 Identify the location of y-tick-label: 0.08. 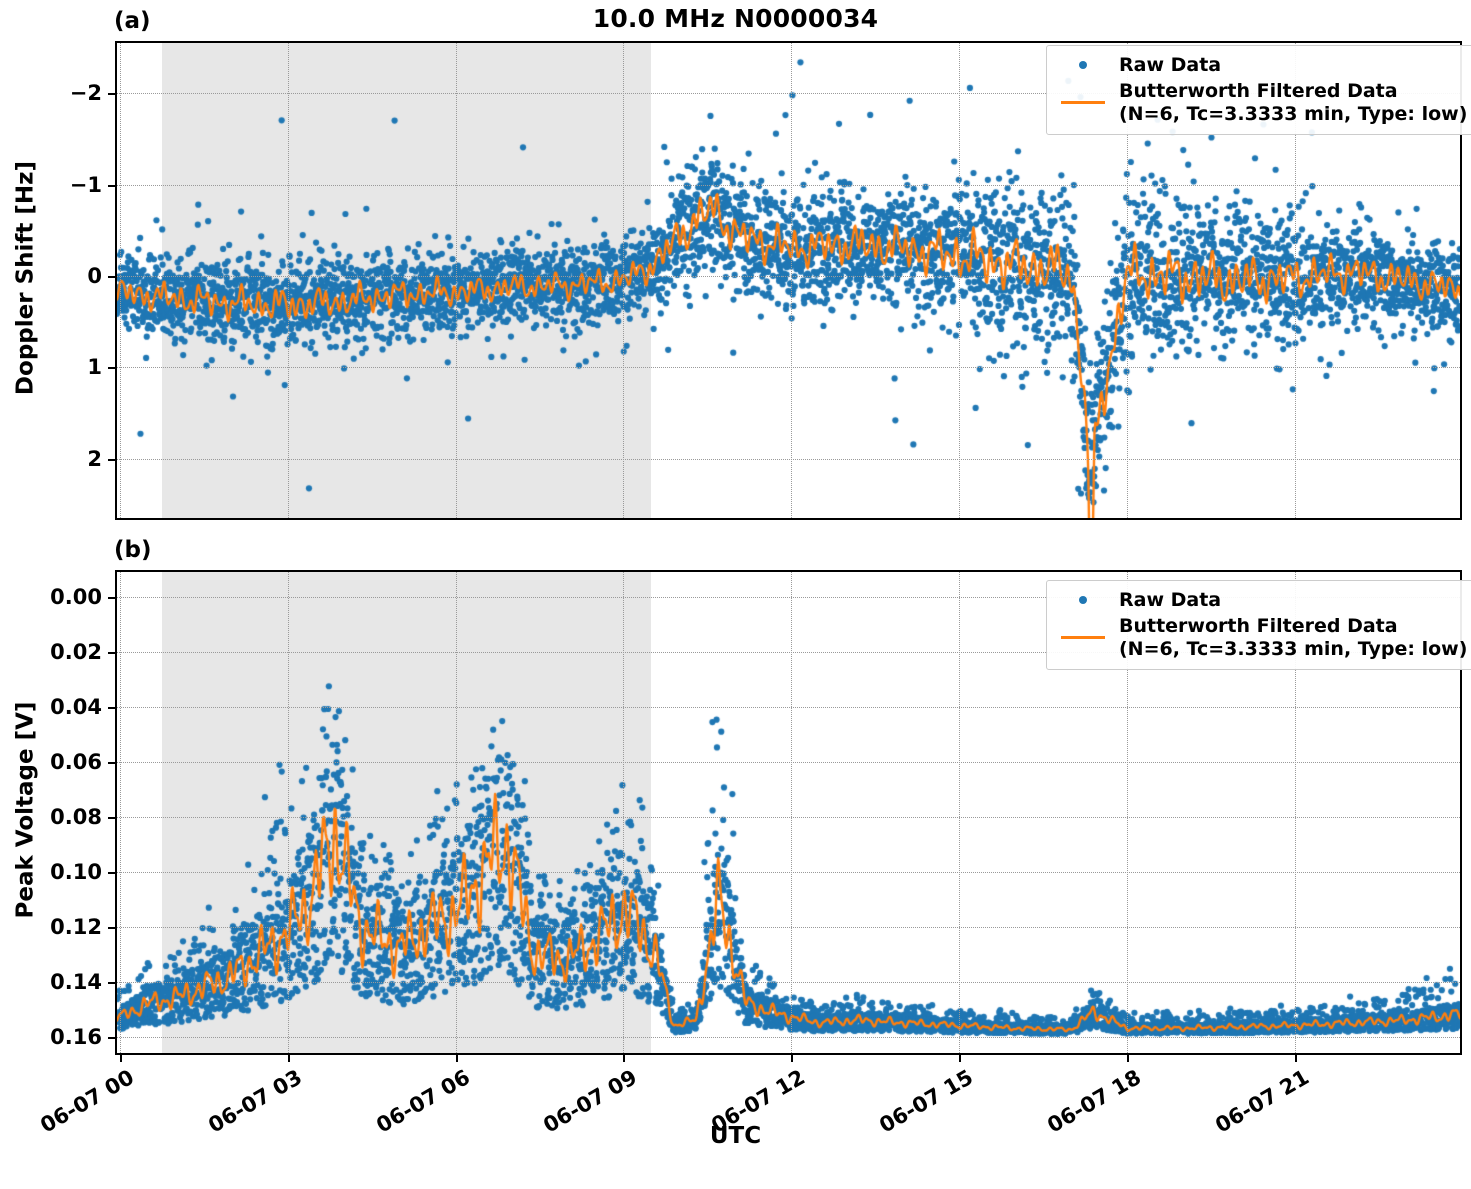
(76, 816).